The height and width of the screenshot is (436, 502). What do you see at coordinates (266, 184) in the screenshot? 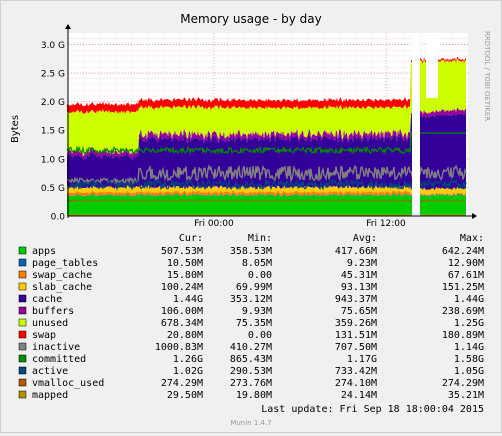
I see `line-active` at bounding box center [266, 184].